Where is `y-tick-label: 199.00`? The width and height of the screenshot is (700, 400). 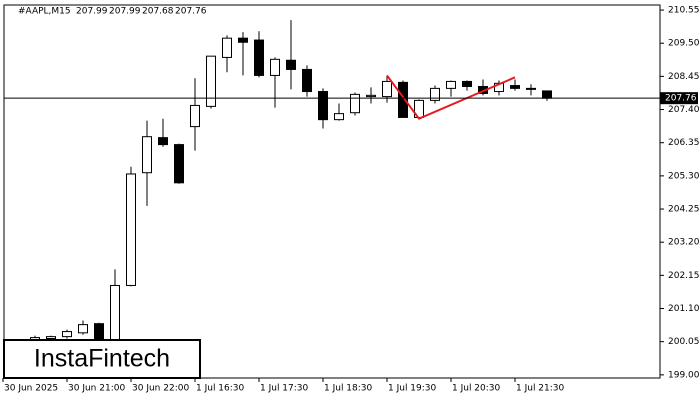 y-tick-label: 199.00 is located at coordinates (684, 375).